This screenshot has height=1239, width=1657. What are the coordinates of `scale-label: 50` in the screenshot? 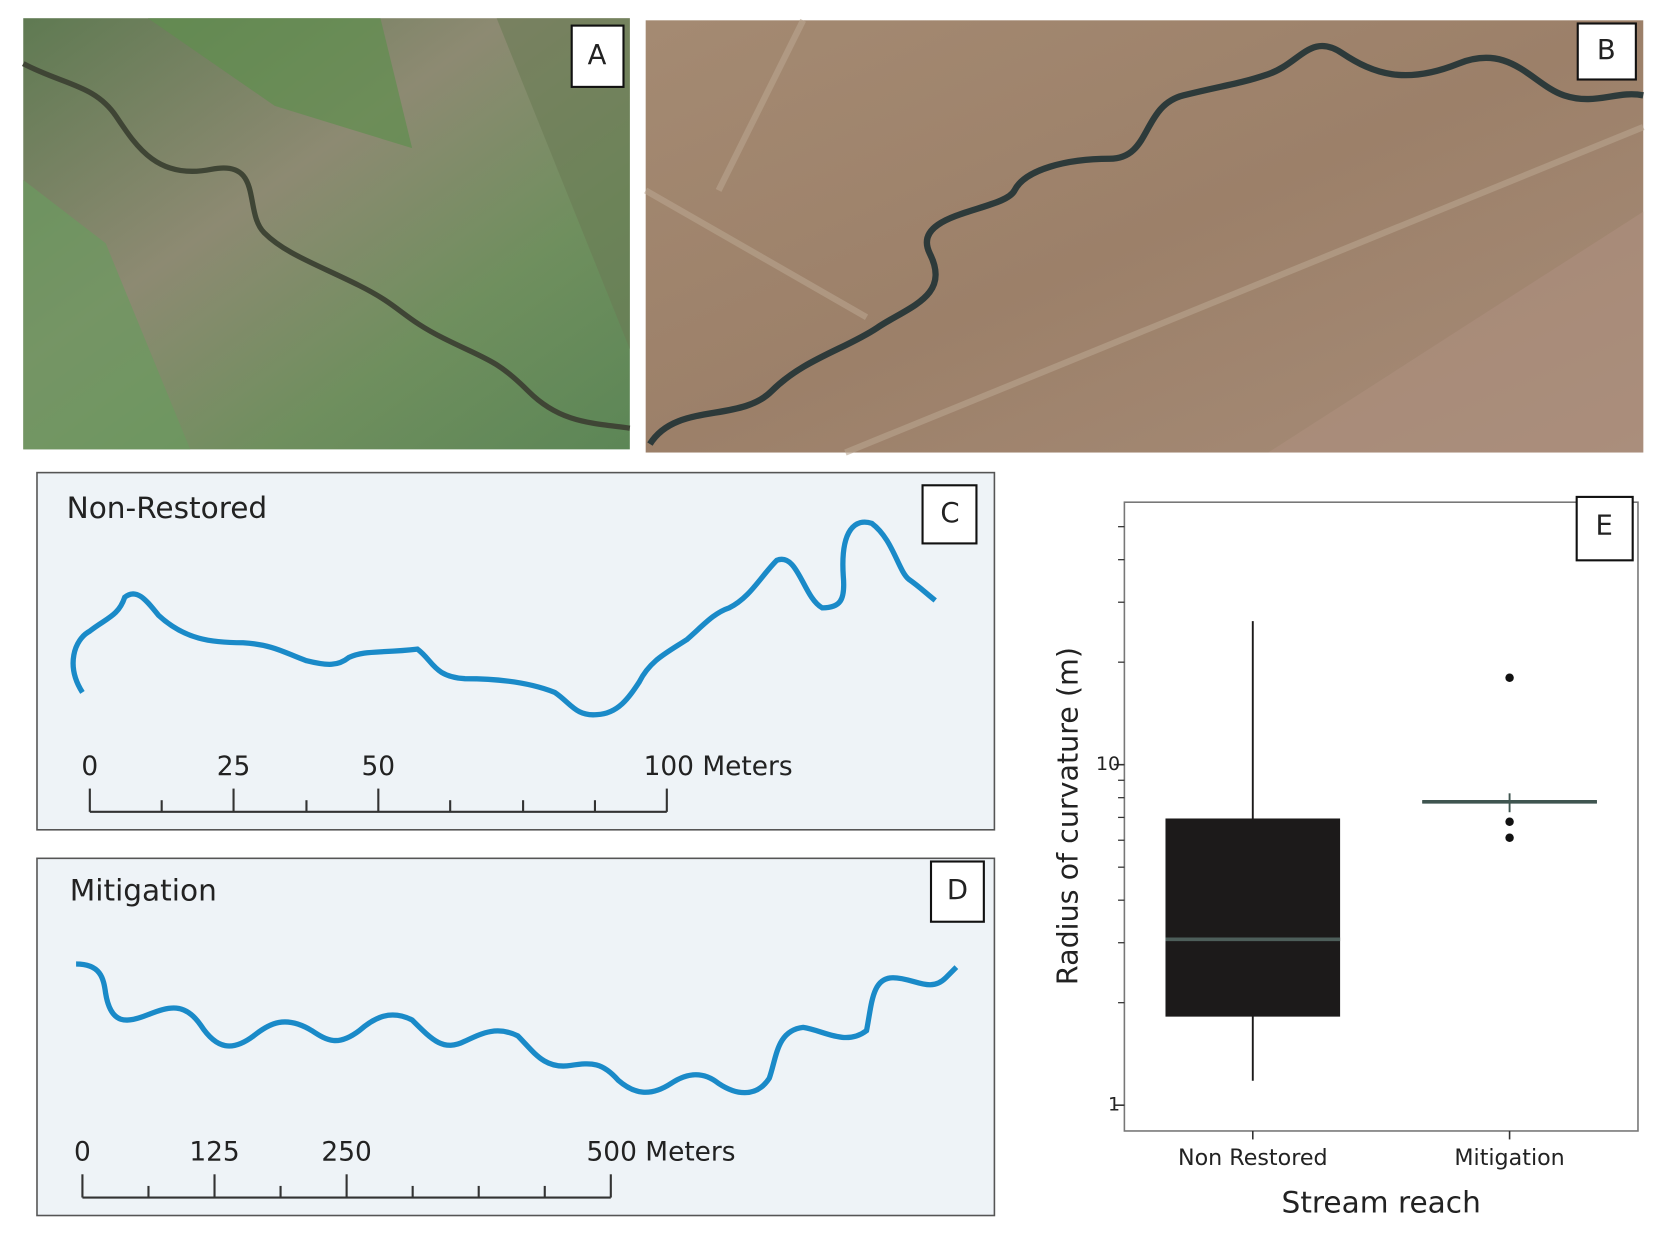 It's located at (379, 766).